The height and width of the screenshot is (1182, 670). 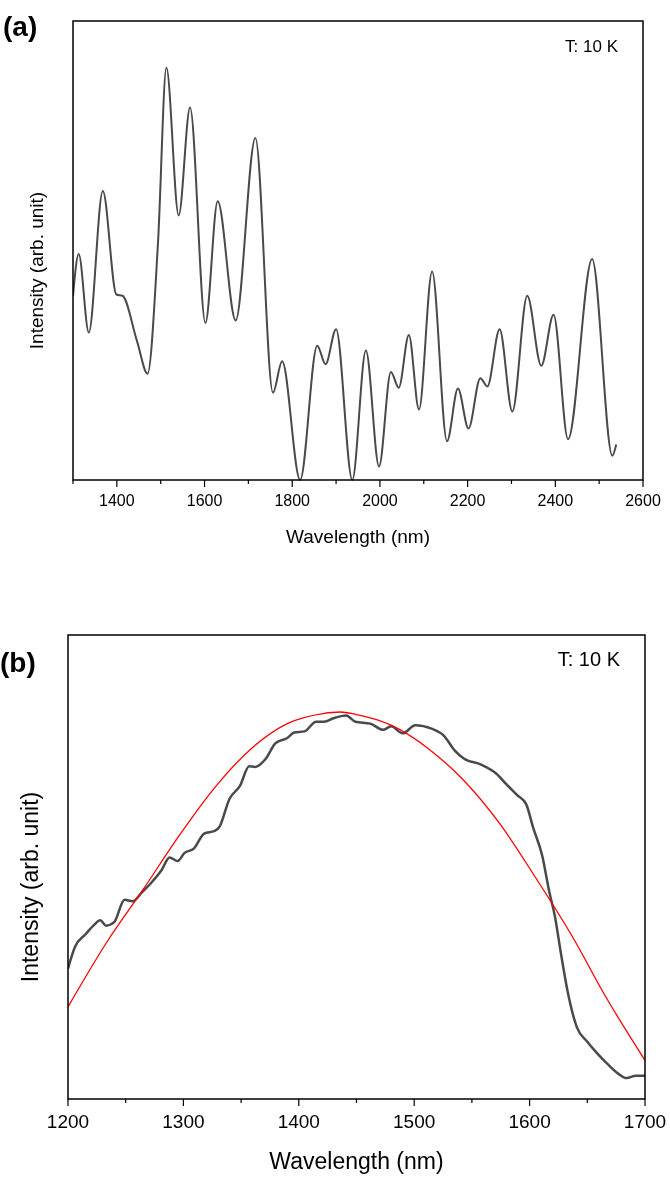 What do you see at coordinates (414, 1121) in the screenshot?
I see `x-tick-label: 1500` at bounding box center [414, 1121].